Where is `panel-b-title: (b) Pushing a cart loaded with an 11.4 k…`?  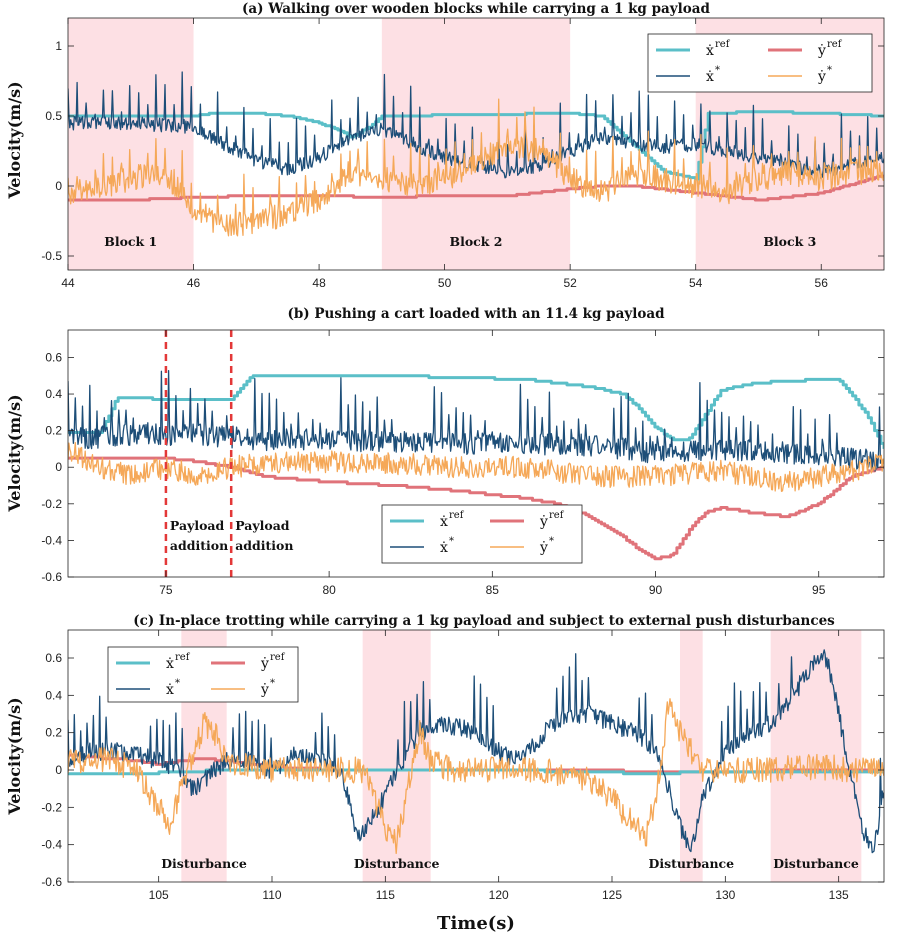
panel-b-title: (b) Pushing a cart loaded with an 11.4 k… is located at coordinates (476, 314).